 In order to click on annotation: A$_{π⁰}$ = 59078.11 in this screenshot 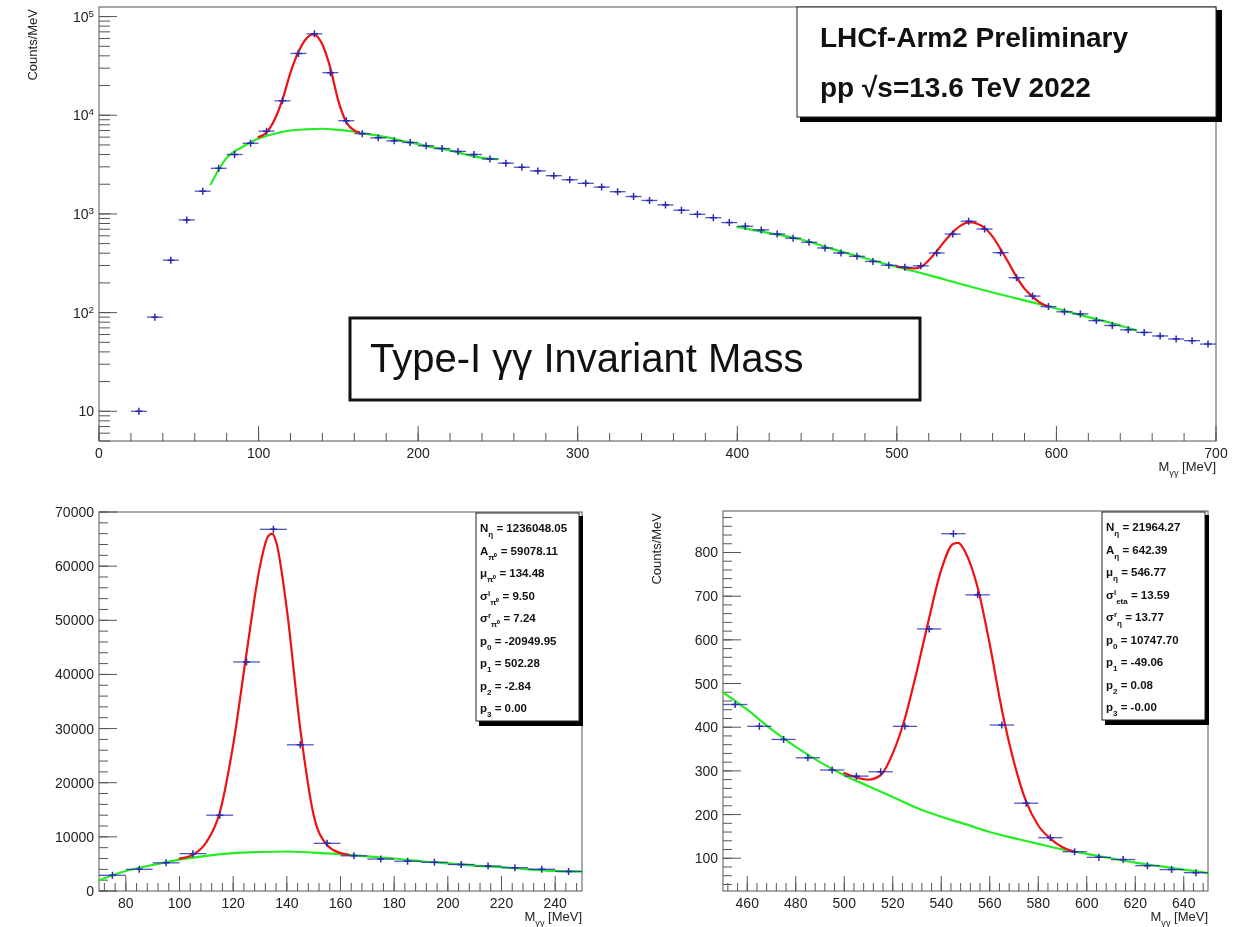, I will do `click(519, 552)`.